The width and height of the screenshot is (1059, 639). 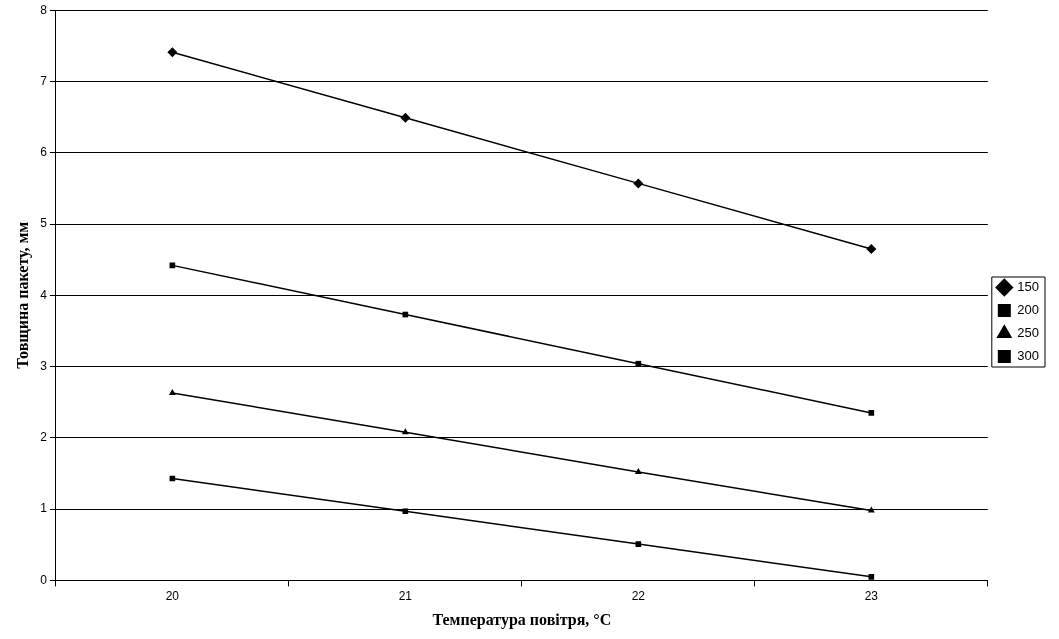 What do you see at coordinates (44, 579) in the screenshot?
I see `y-tick-label: 0` at bounding box center [44, 579].